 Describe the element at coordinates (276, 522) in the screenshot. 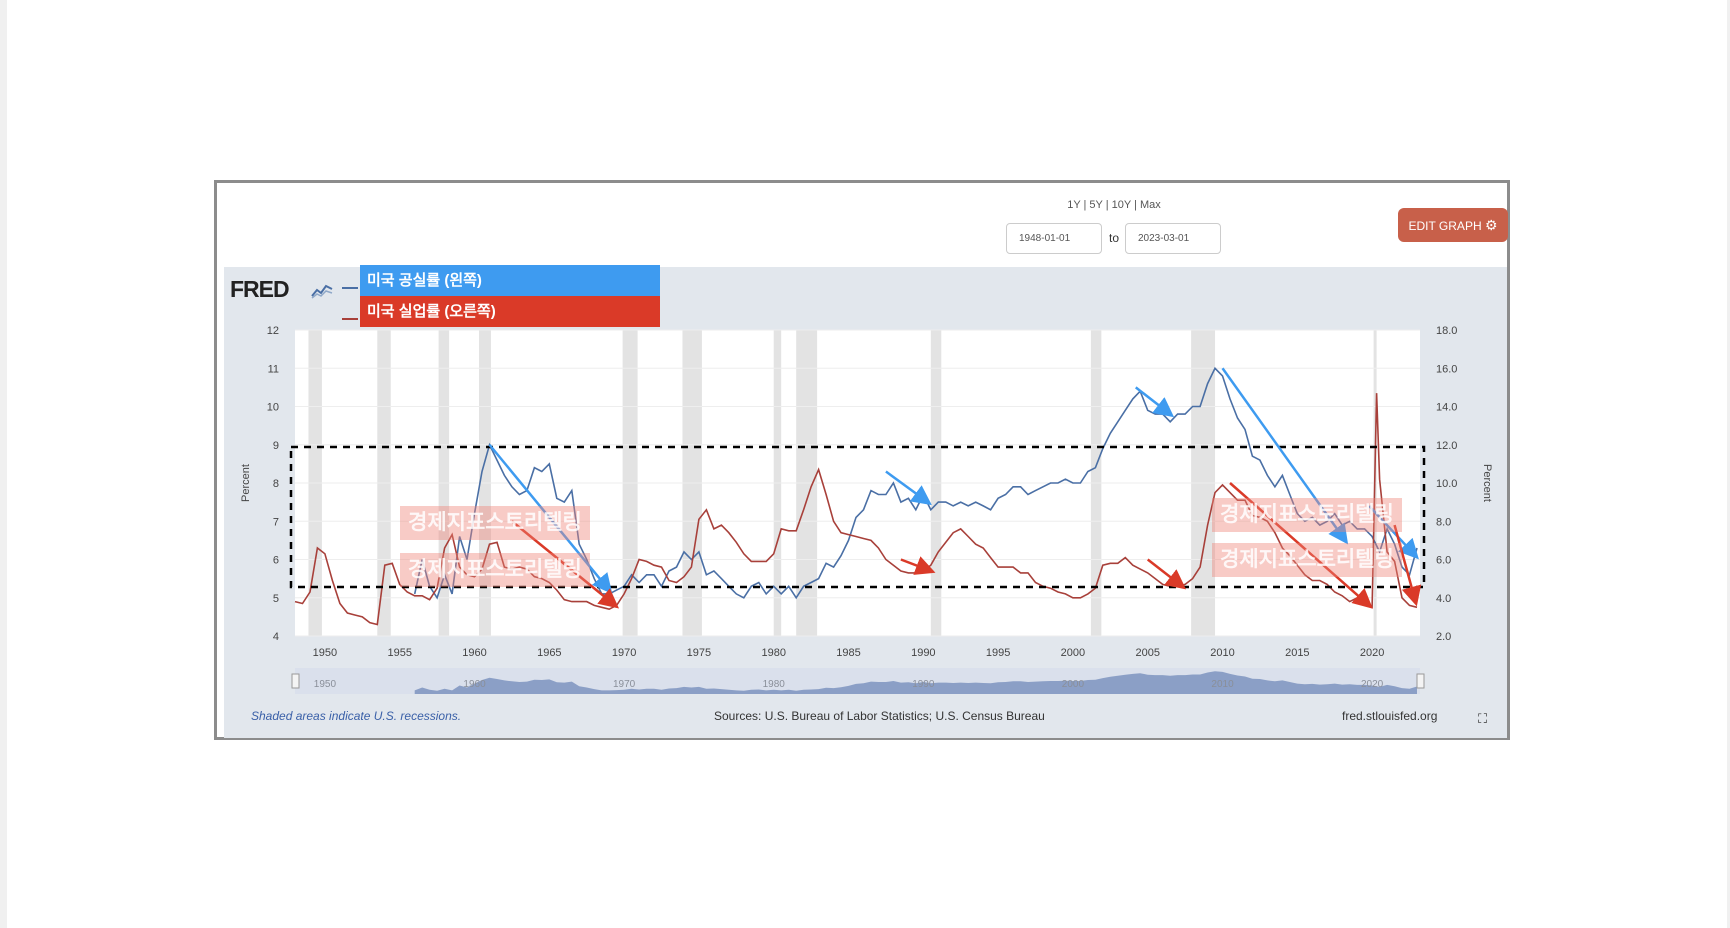

I see `y-left-tick-label: 7` at that location.